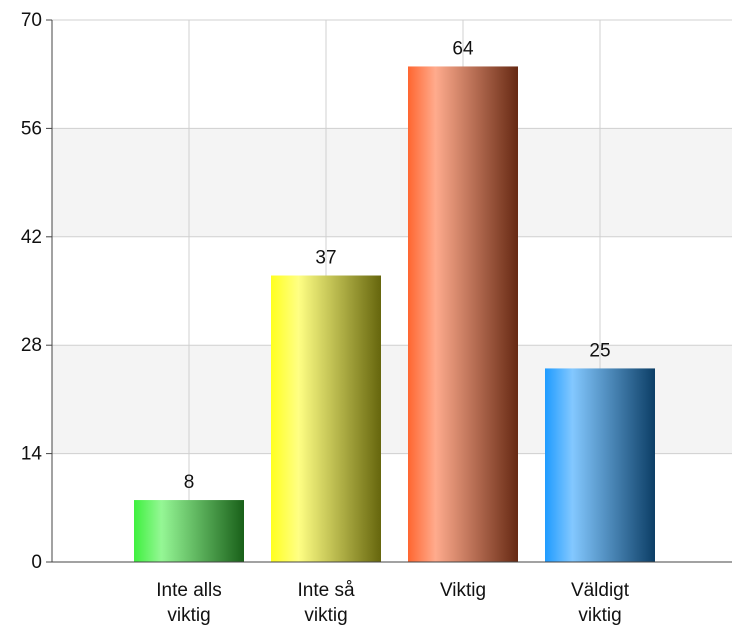 The width and height of the screenshot is (732, 631). I want to click on x-tick-label: Inte så viktig, so click(325, 603).